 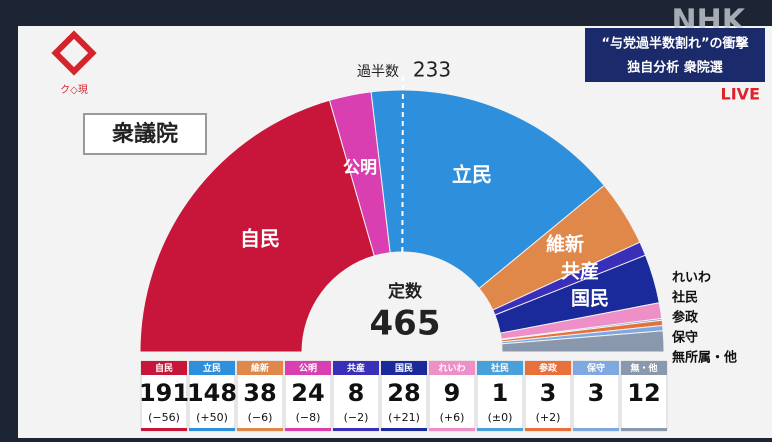 I want to click on table-change: (±0), so click(x=500, y=417).